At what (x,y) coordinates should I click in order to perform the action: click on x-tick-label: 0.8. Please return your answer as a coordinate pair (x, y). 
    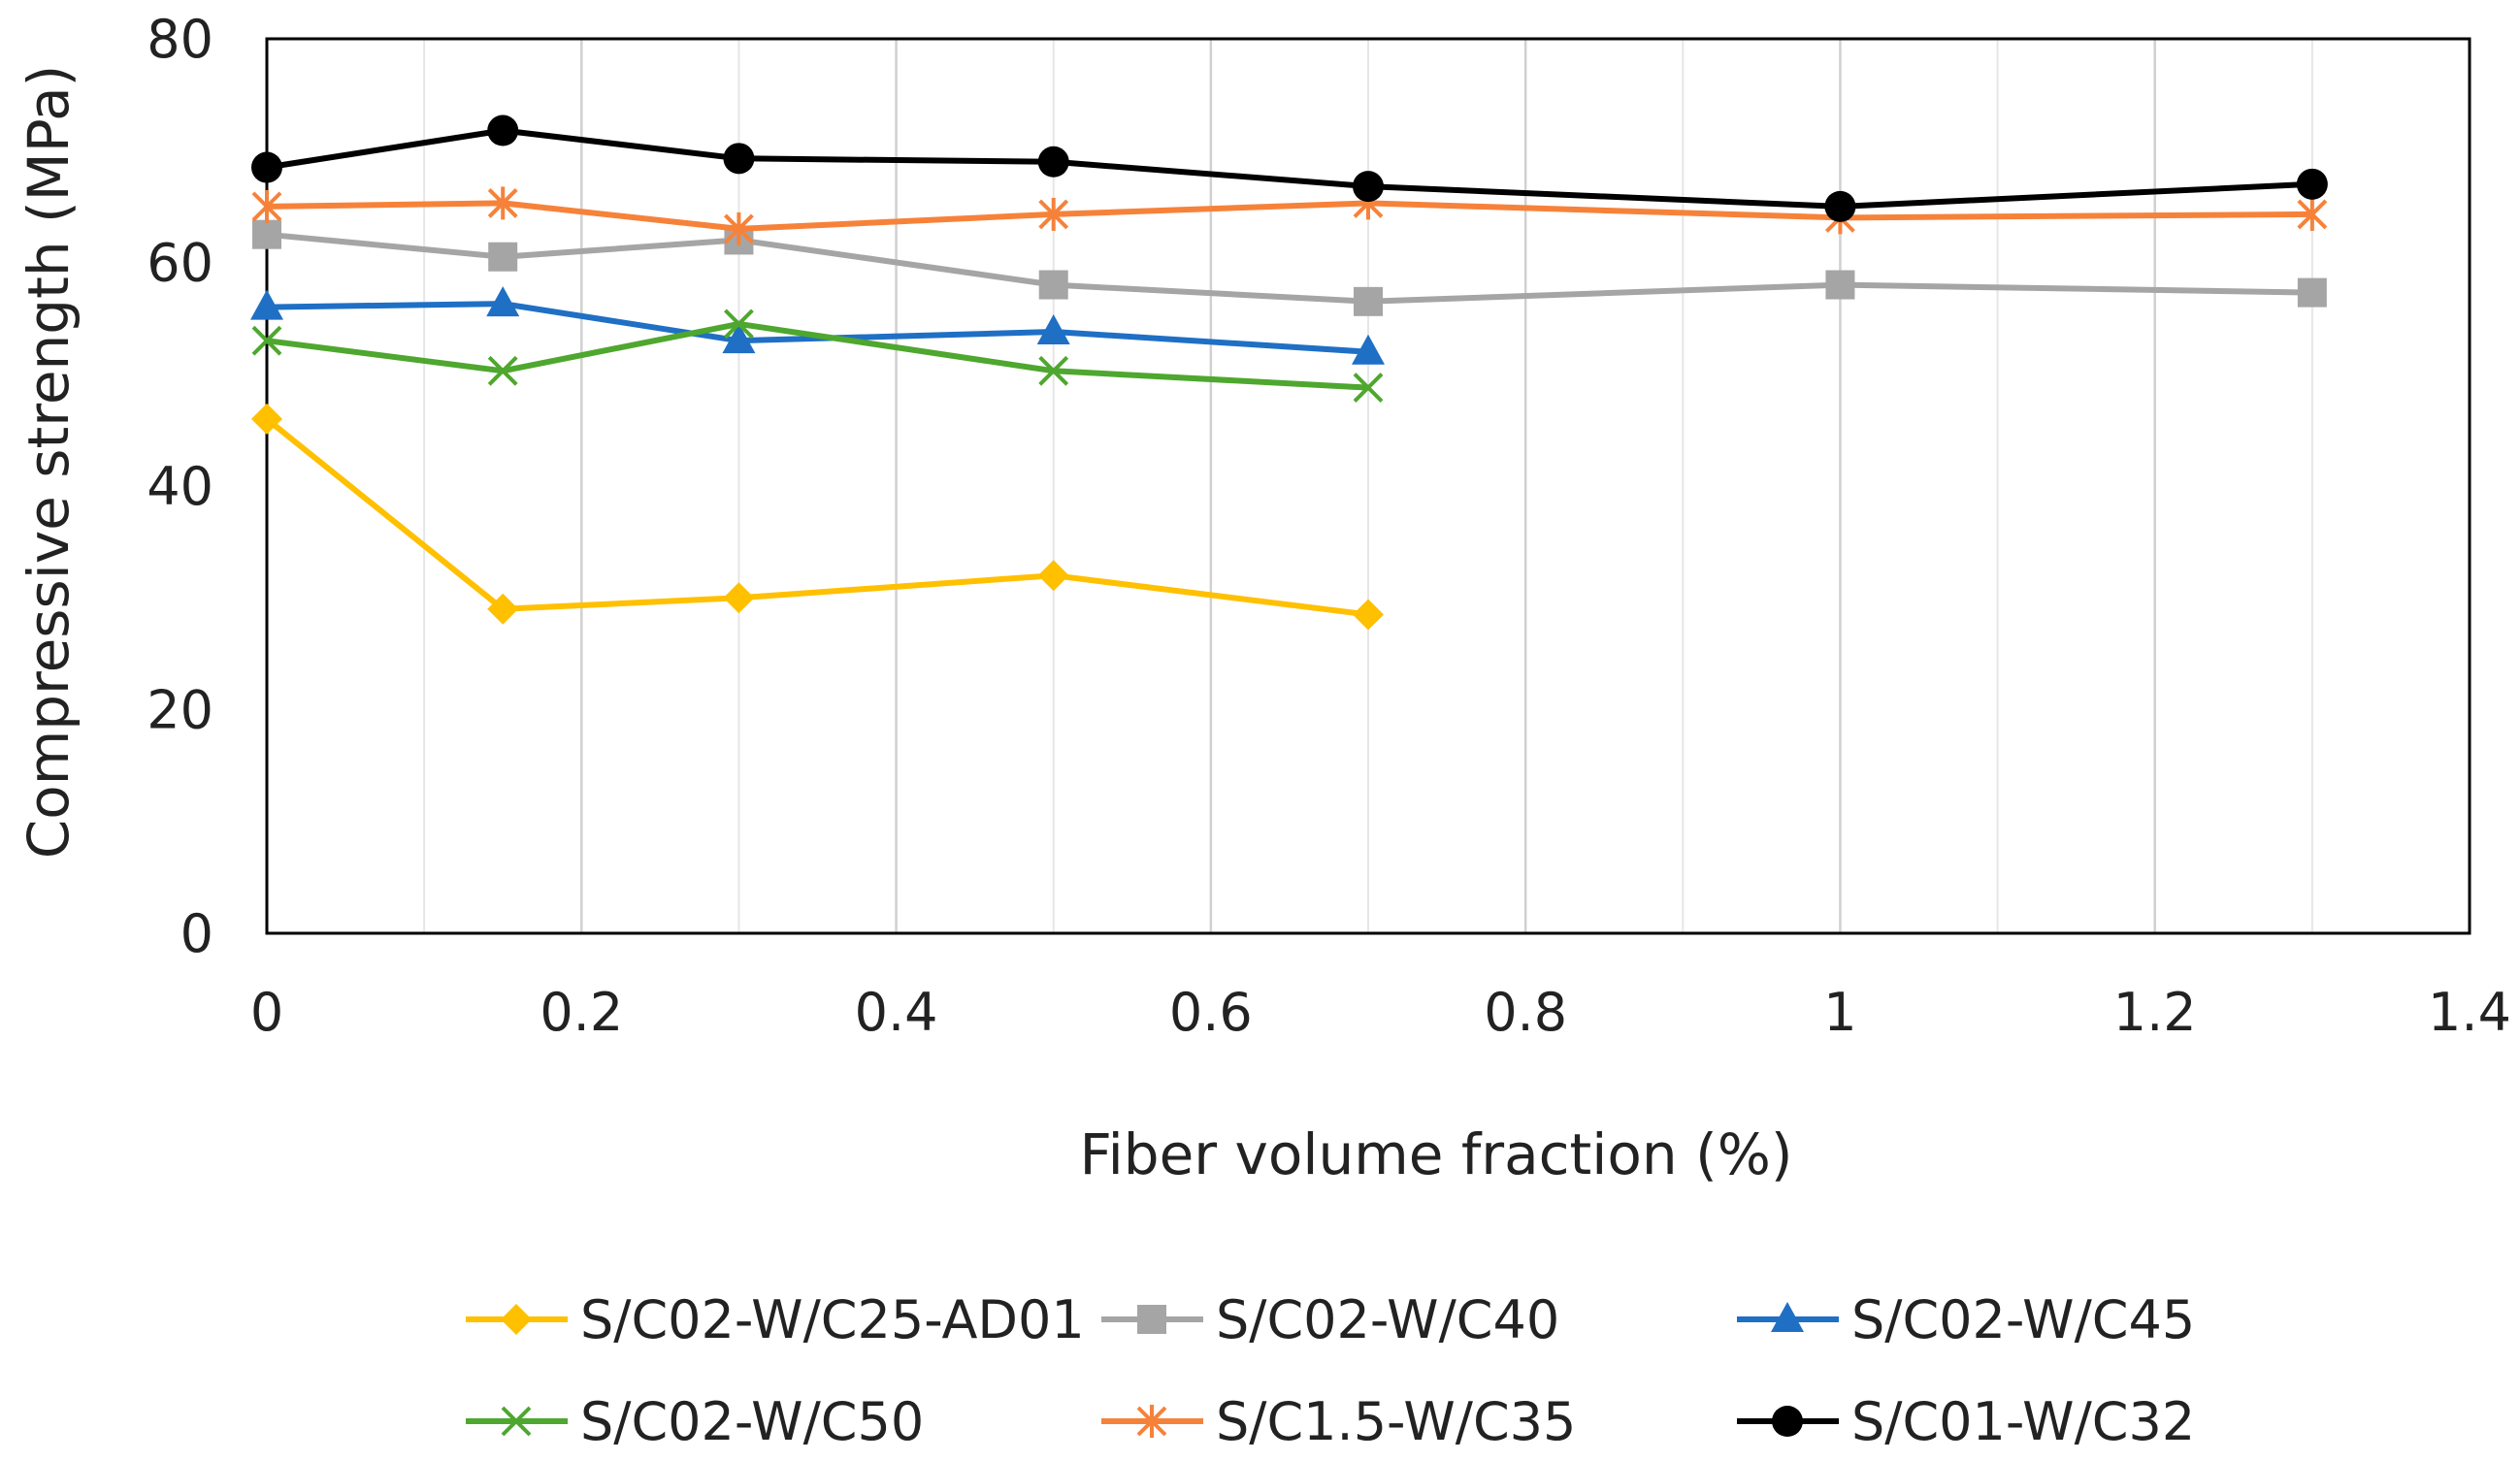
    Looking at the image, I should click on (1525, 1013).